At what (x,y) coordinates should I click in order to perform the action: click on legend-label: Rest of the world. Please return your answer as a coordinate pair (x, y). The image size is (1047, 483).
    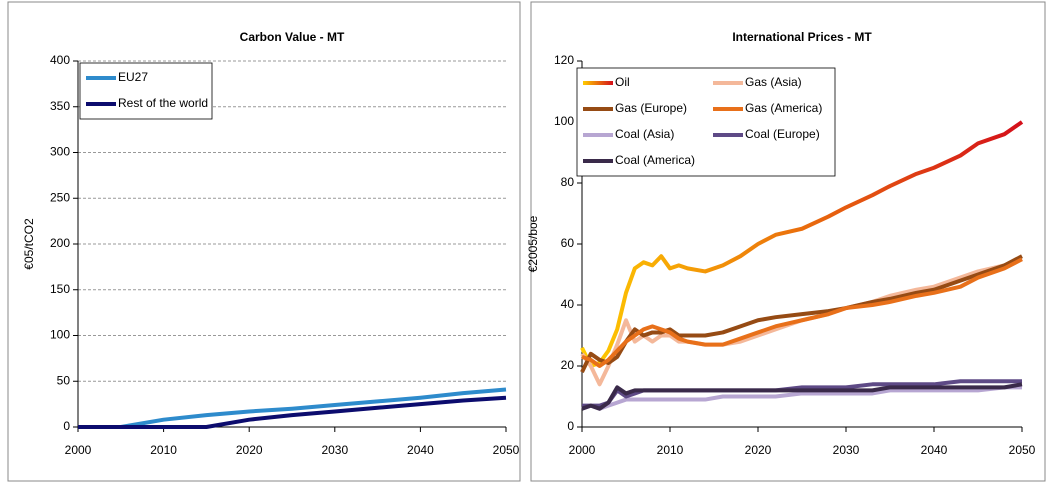
    Looking at the image, I should click on (163, 103).